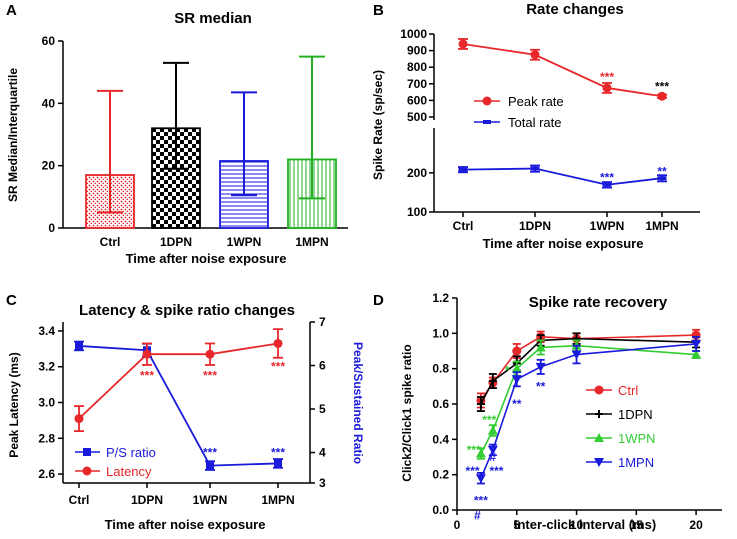 The height and width of the screenshot is (539, 737). Describe the element at coordinates (599, 414) in the screenshot. I see `legend-marker-1dpn` at that location.